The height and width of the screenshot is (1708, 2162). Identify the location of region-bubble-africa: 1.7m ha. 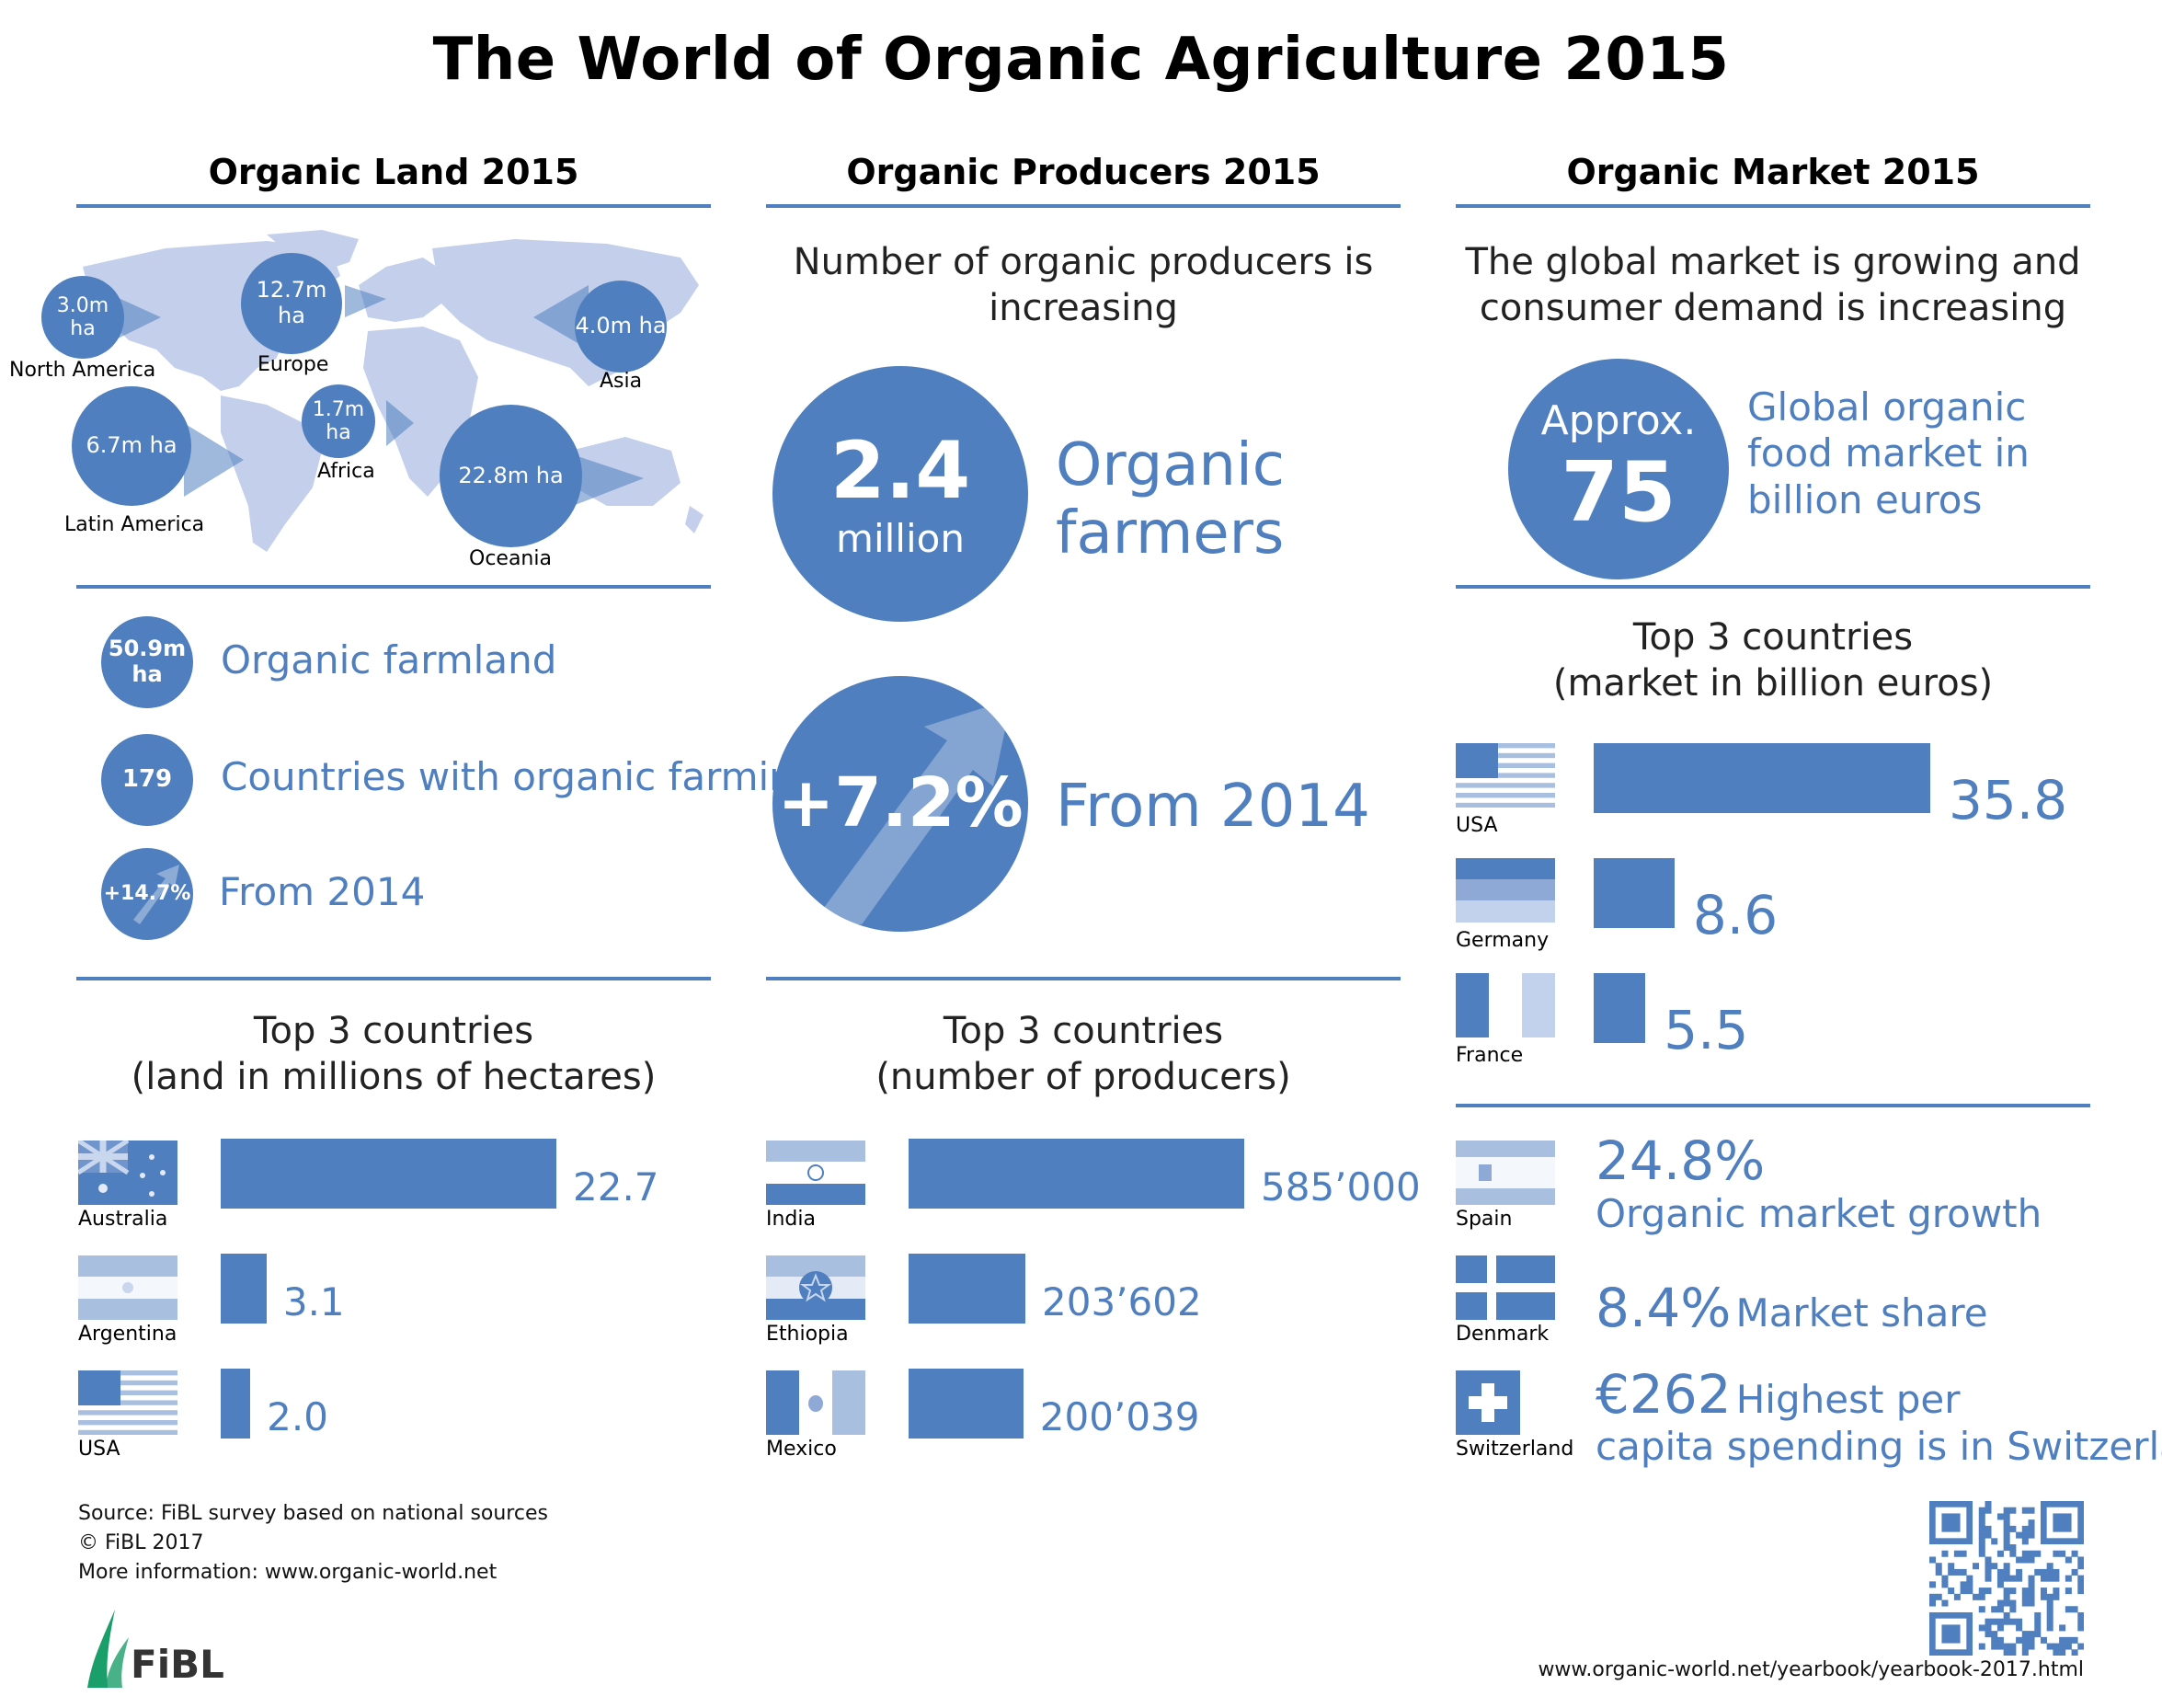
(338, 421).